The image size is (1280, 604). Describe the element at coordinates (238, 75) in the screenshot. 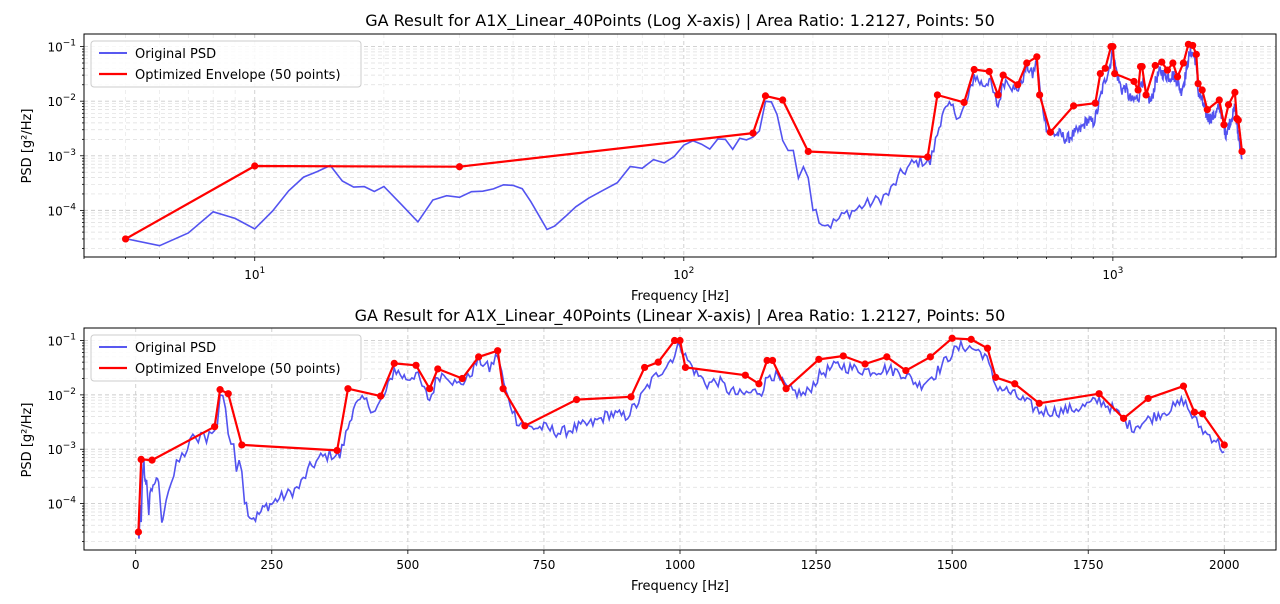

I see `legend-label-envelope: Optimized Envelope (50 points)` at that location.